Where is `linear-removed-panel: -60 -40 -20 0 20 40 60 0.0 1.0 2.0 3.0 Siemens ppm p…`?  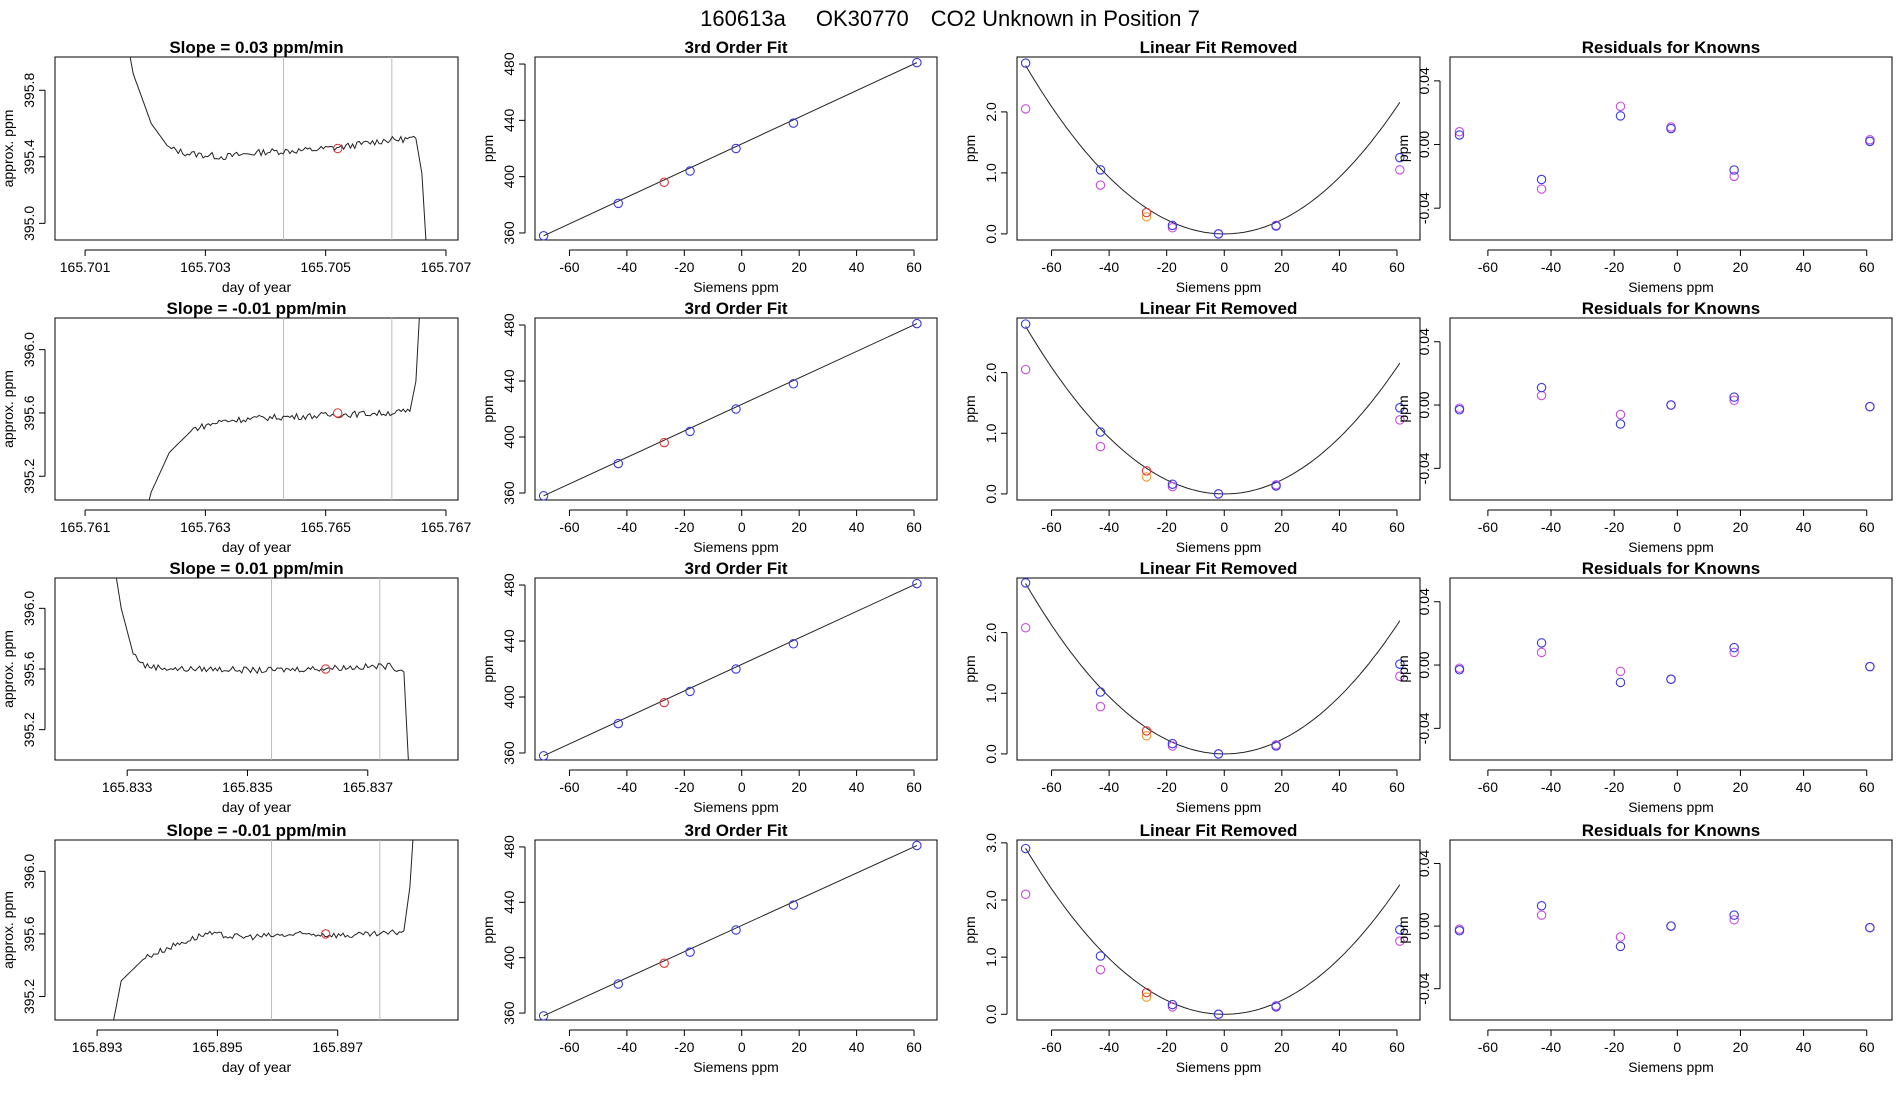 linear-removed-panel: -60 -40 -20 0 20 40 60 0.0 1.0 2.0 3.0 Siemens ppm p… is located at coordinates (1191, 948).